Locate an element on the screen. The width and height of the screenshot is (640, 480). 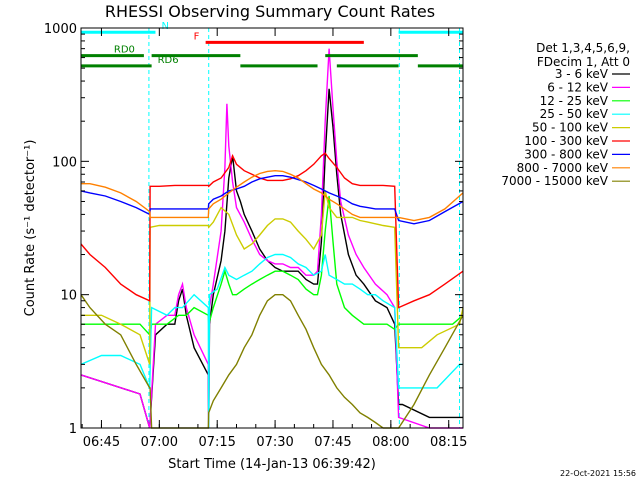
legend-label-7: 800 - 7000 keV is located at coordinates (563, 168).